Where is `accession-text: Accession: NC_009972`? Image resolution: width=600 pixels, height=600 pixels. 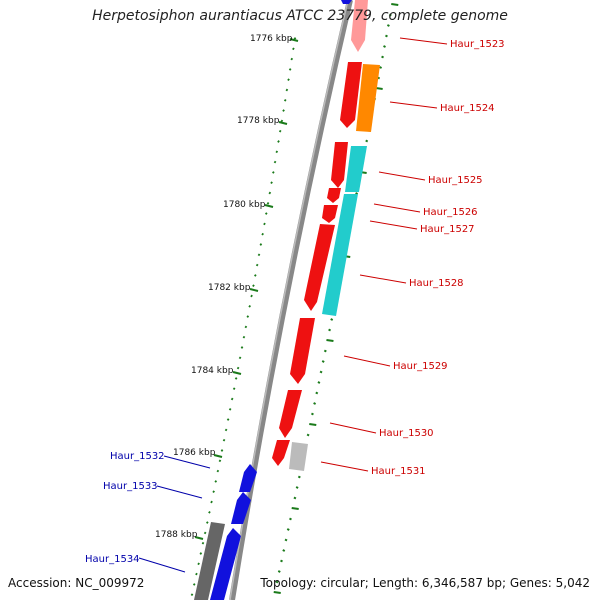 accession-text: Accession: NC_009972 is located at coordinates (76, 583).